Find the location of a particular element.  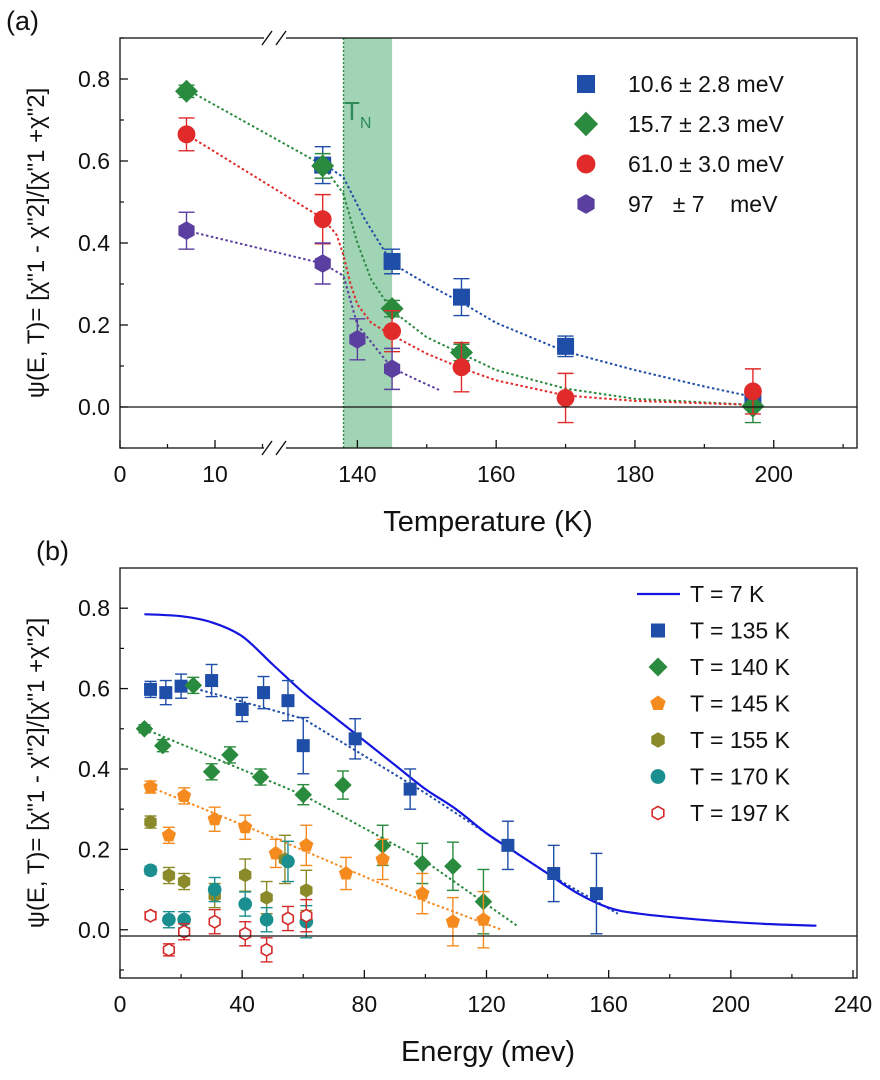

tn-label: TN is located at coordinates (357, 114).